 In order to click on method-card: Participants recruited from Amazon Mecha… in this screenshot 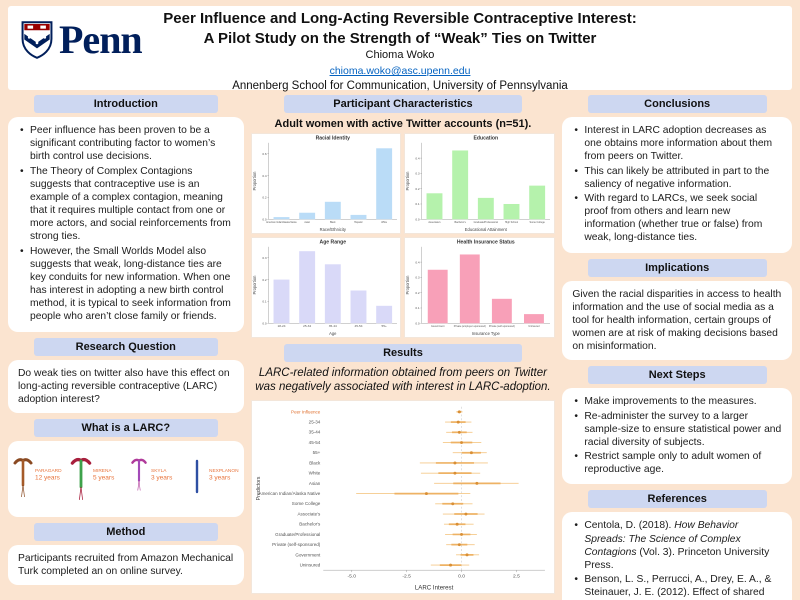, I will do `click(126, 565)`.